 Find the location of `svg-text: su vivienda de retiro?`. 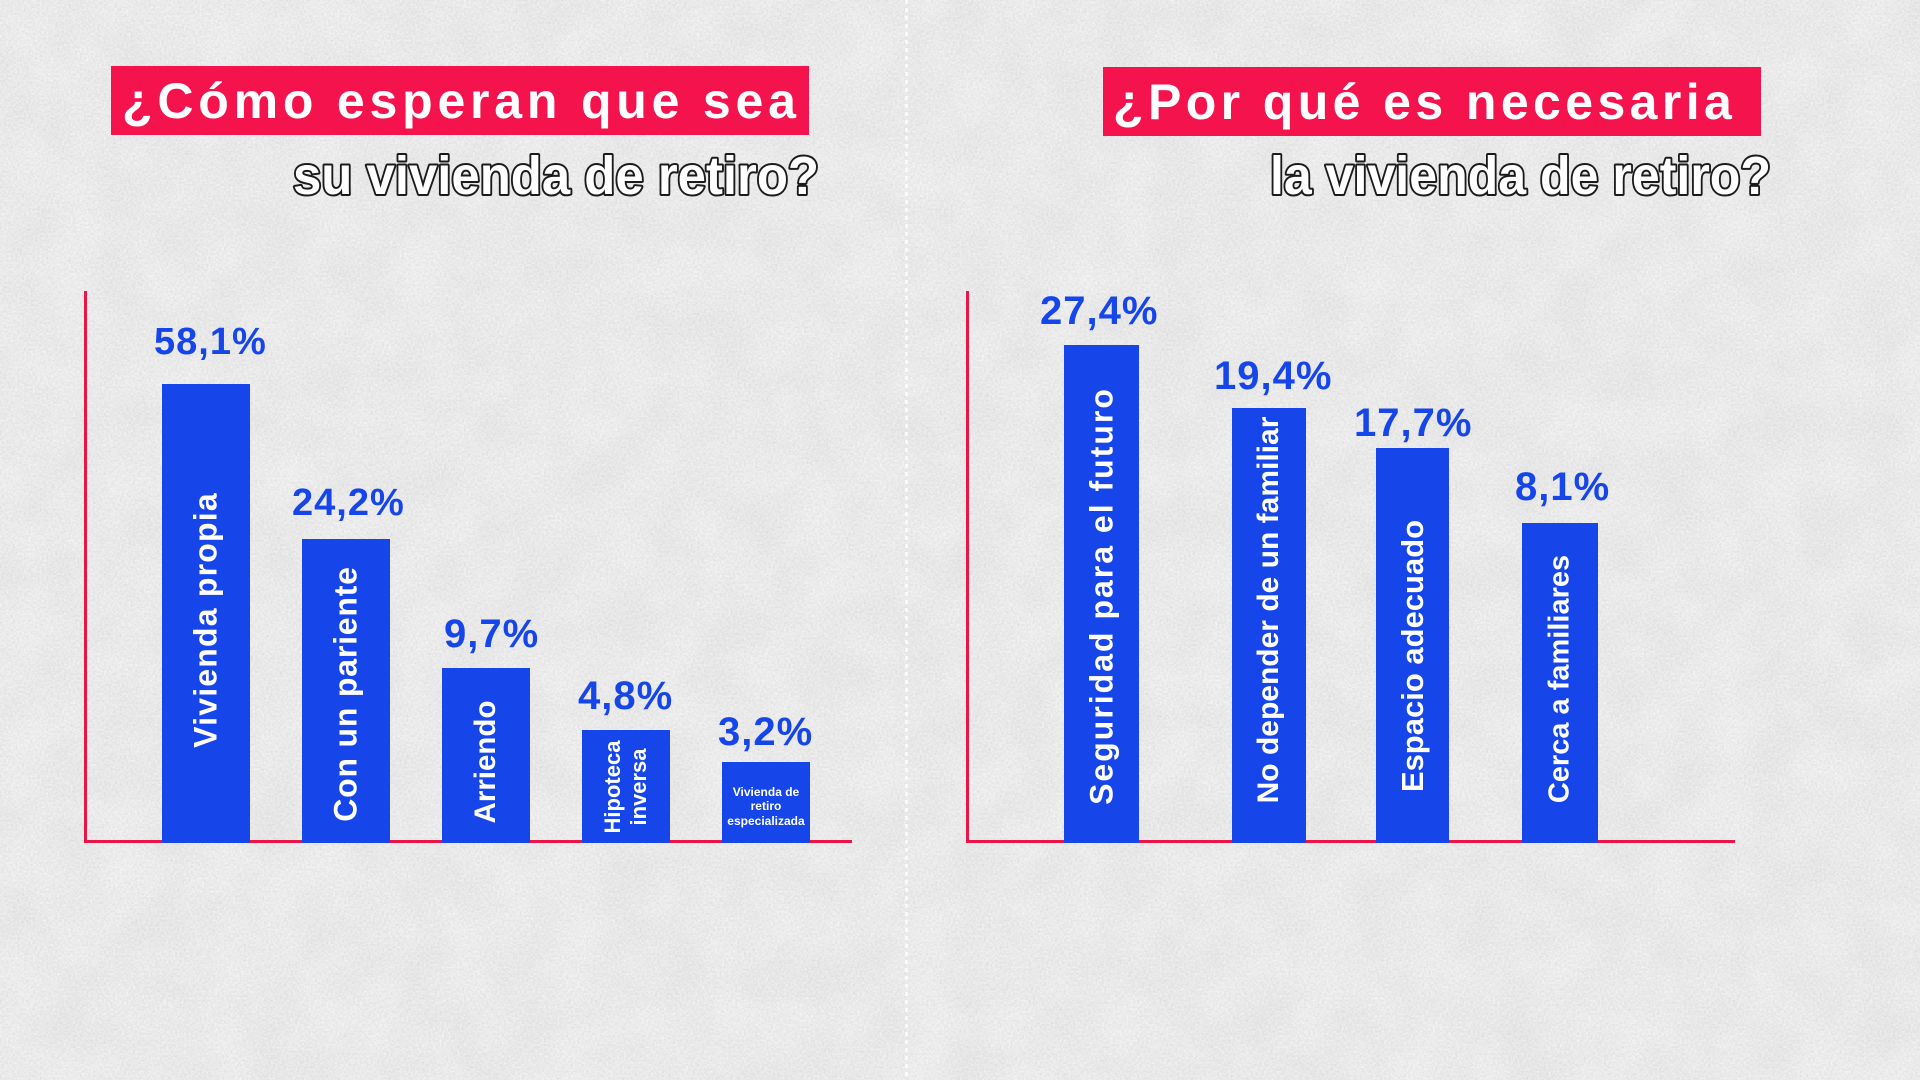

svg-text: su vivienda de retiro? is located at coordinates (556, 176).